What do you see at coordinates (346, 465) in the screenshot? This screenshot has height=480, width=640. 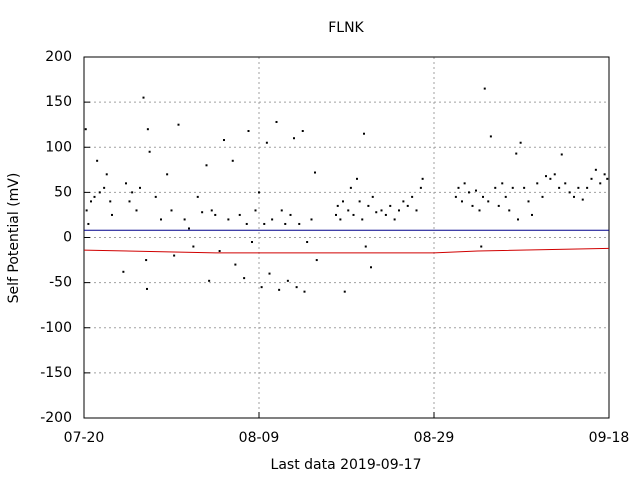 I see `x-axis-label: Last data 2019-09-17` at bounding box center [346, 465].